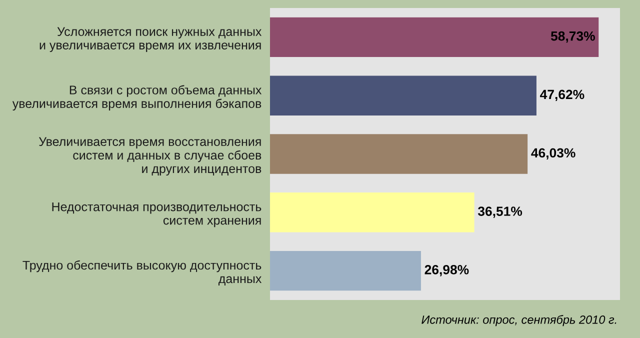 This screenshot has width=640, height=338. I want to click on y-tick-label: Недостаточная производительность систем хранения, so click(157, 215).